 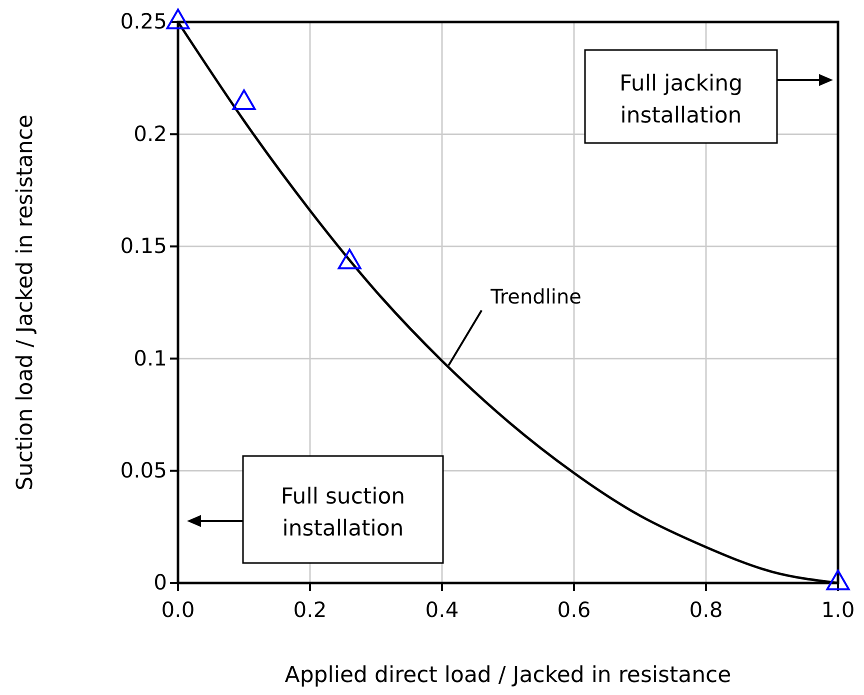 I want to click on x-tick-label: 0.6, so click(x=574, y=610).